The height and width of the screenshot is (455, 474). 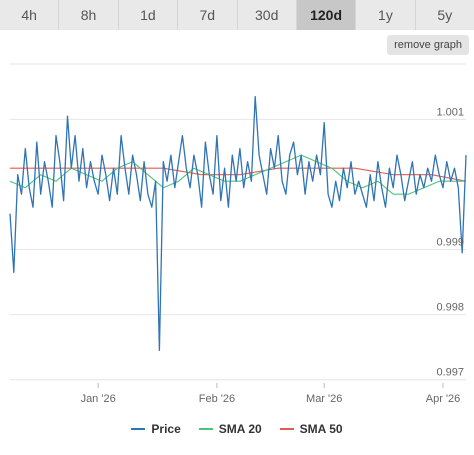 I want to click on legend-item-sma-50: SMA 50, so click(x=311, y=429).